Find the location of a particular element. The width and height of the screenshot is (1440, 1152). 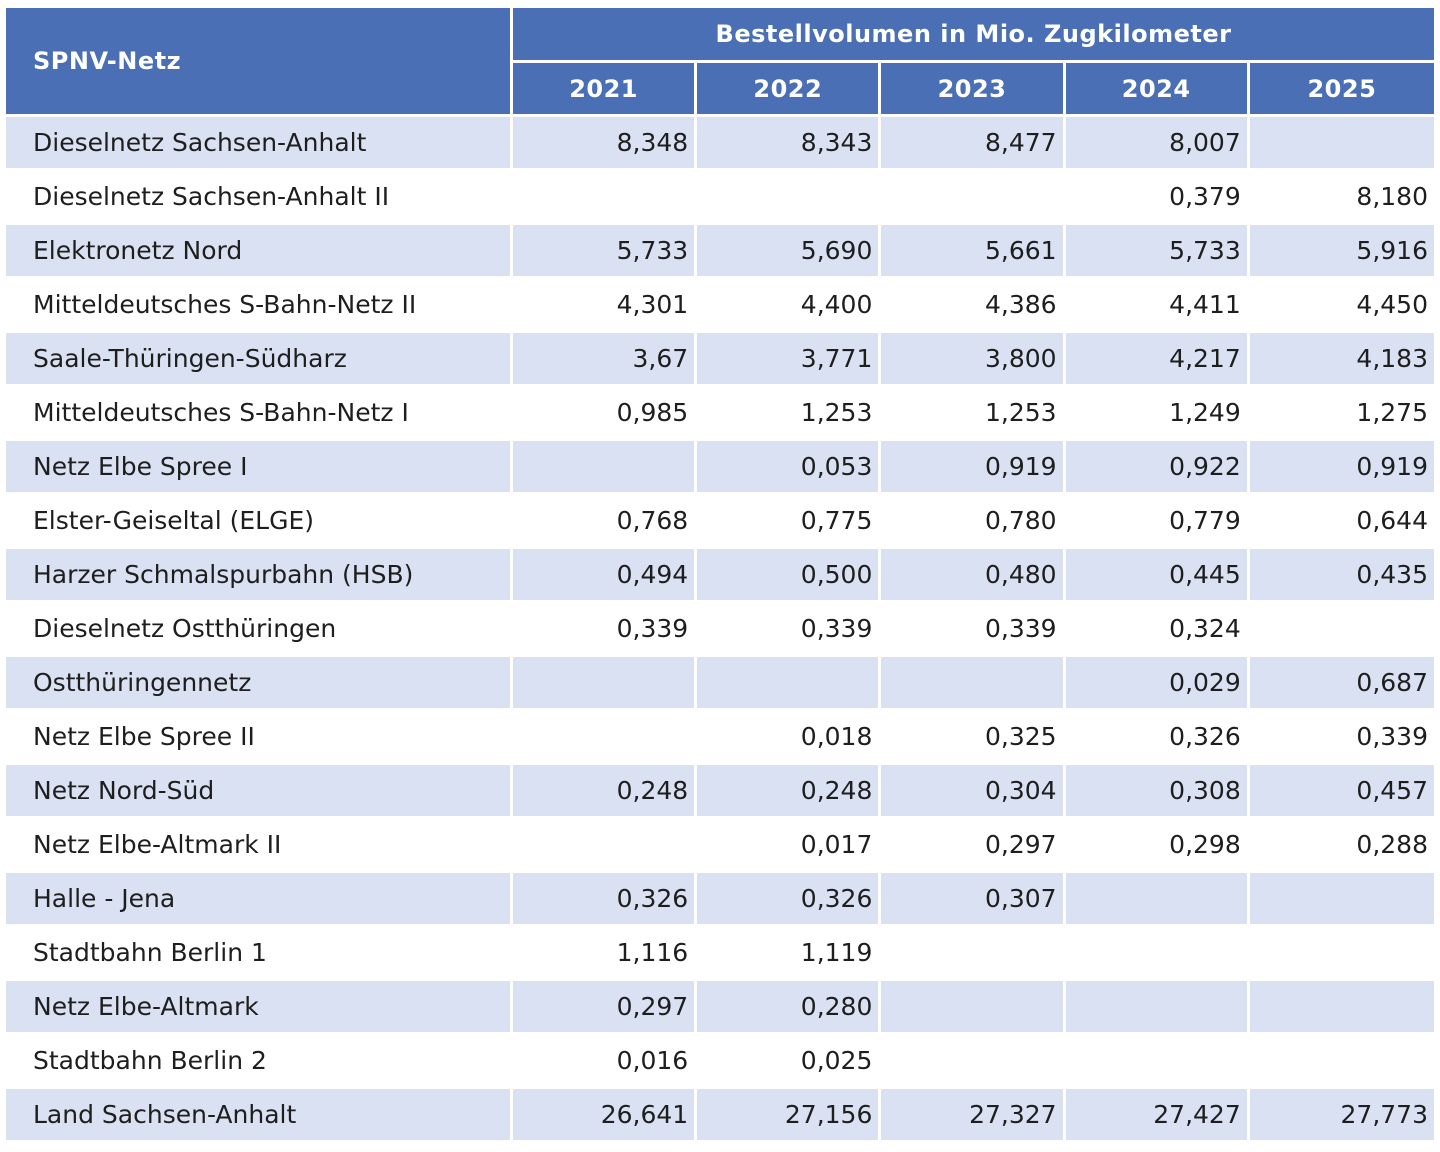

volume-cell: 0,304 is located at coordinates (973, 792).